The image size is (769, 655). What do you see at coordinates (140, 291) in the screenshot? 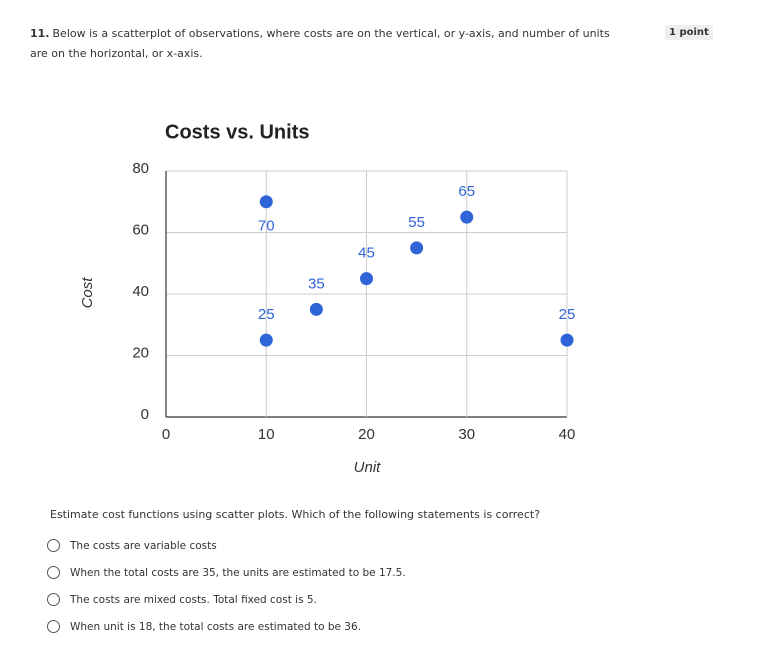
I see `y-tick-label: 40` at bounding box center [140, 291].